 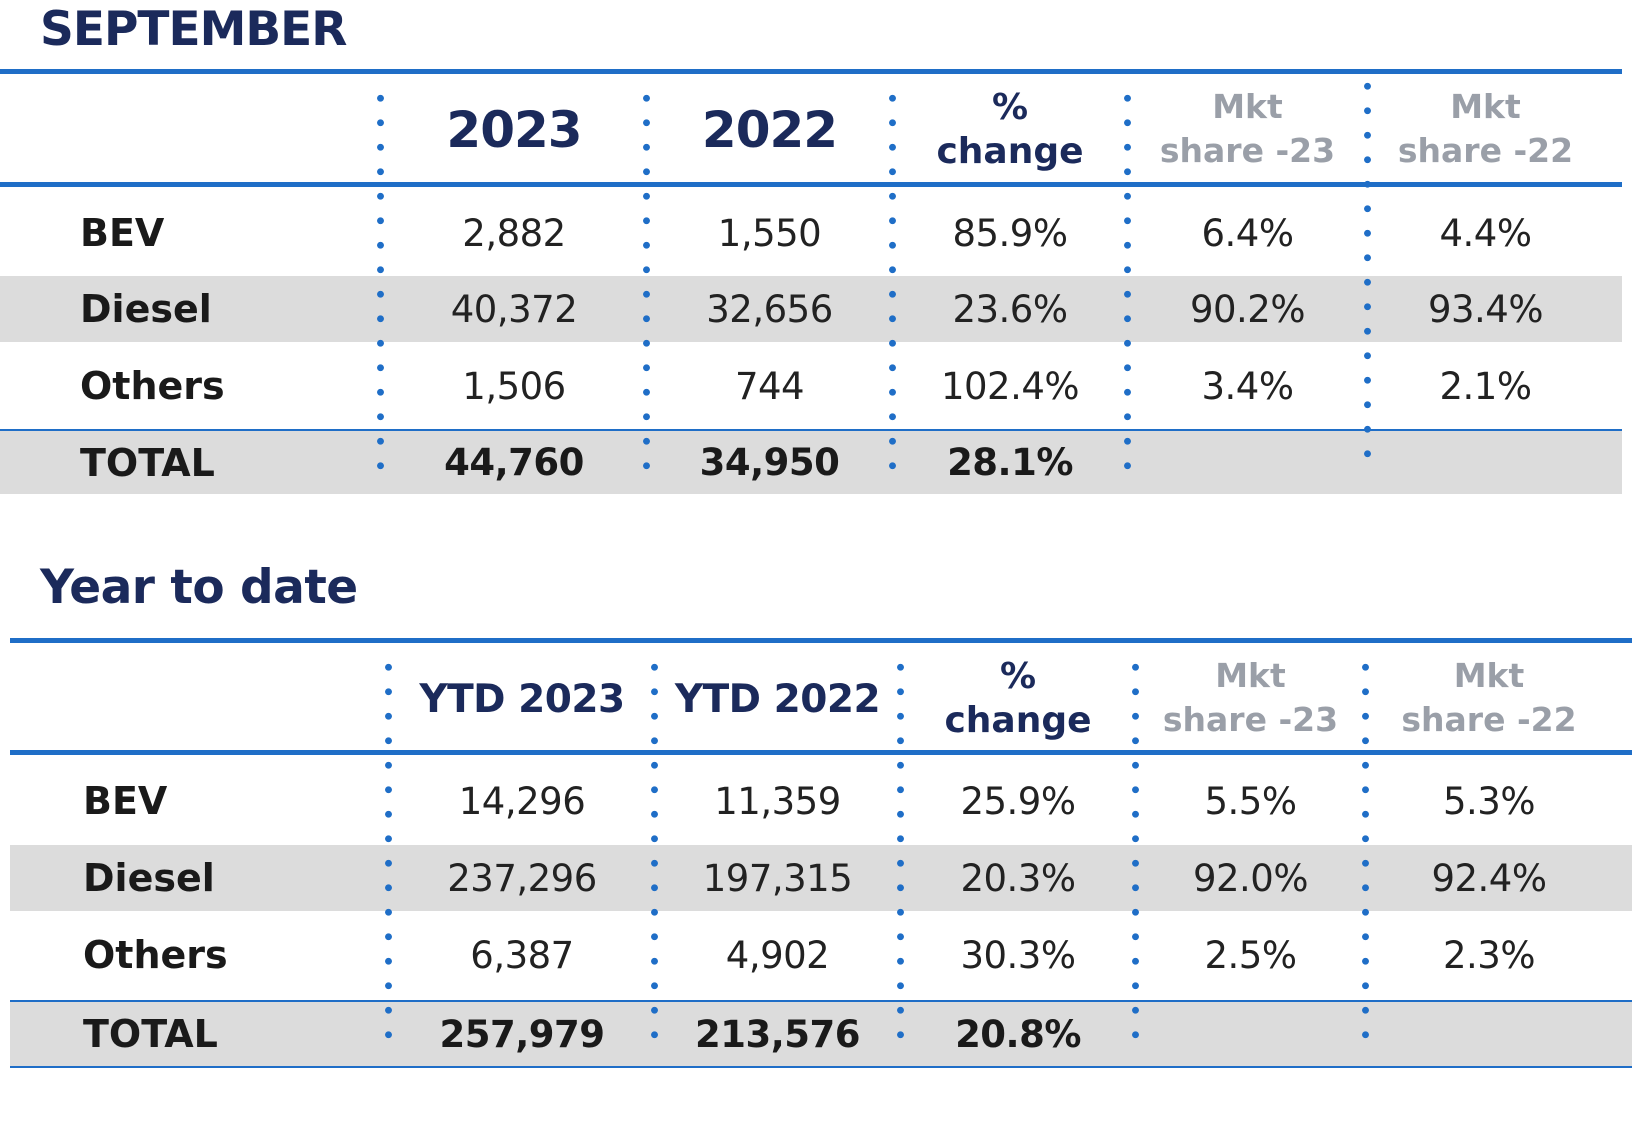 I want to click on header-ytd-2022: YTD 2022, so click(x=777, y=699).